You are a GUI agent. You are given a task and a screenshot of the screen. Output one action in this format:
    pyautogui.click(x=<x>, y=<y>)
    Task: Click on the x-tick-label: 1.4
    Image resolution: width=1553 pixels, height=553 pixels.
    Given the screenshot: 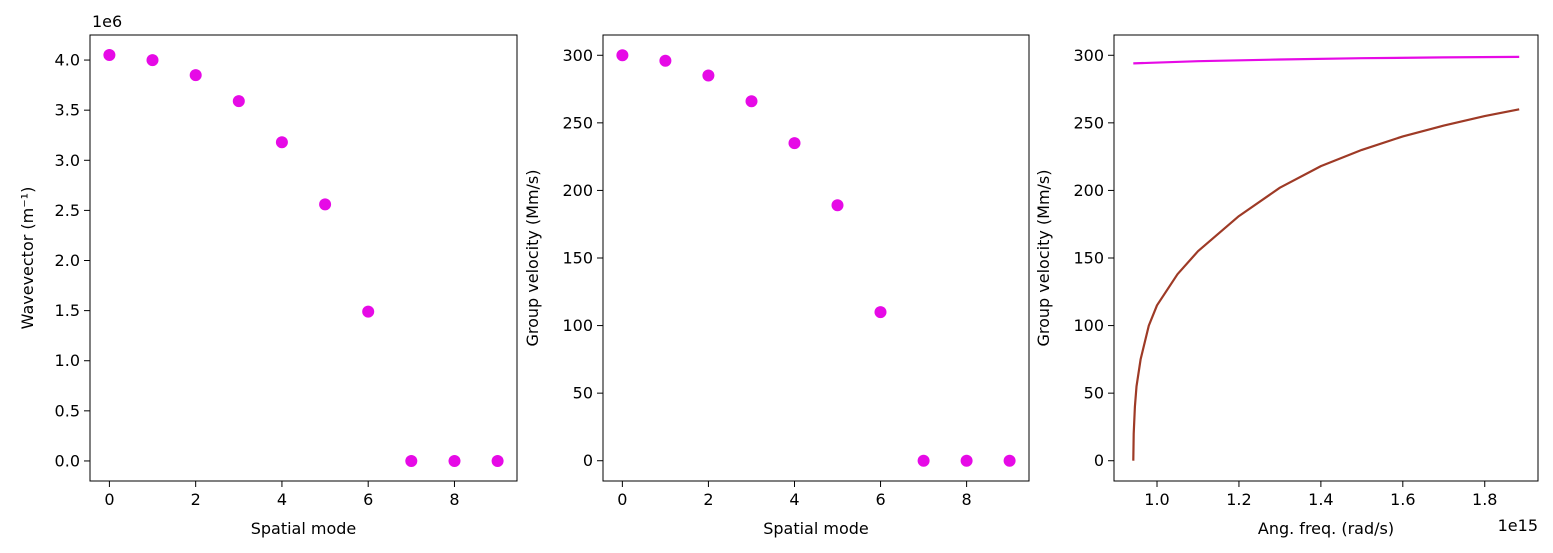 What is the action you would take?
    pyautogui.click(x=1320, y=499)
    